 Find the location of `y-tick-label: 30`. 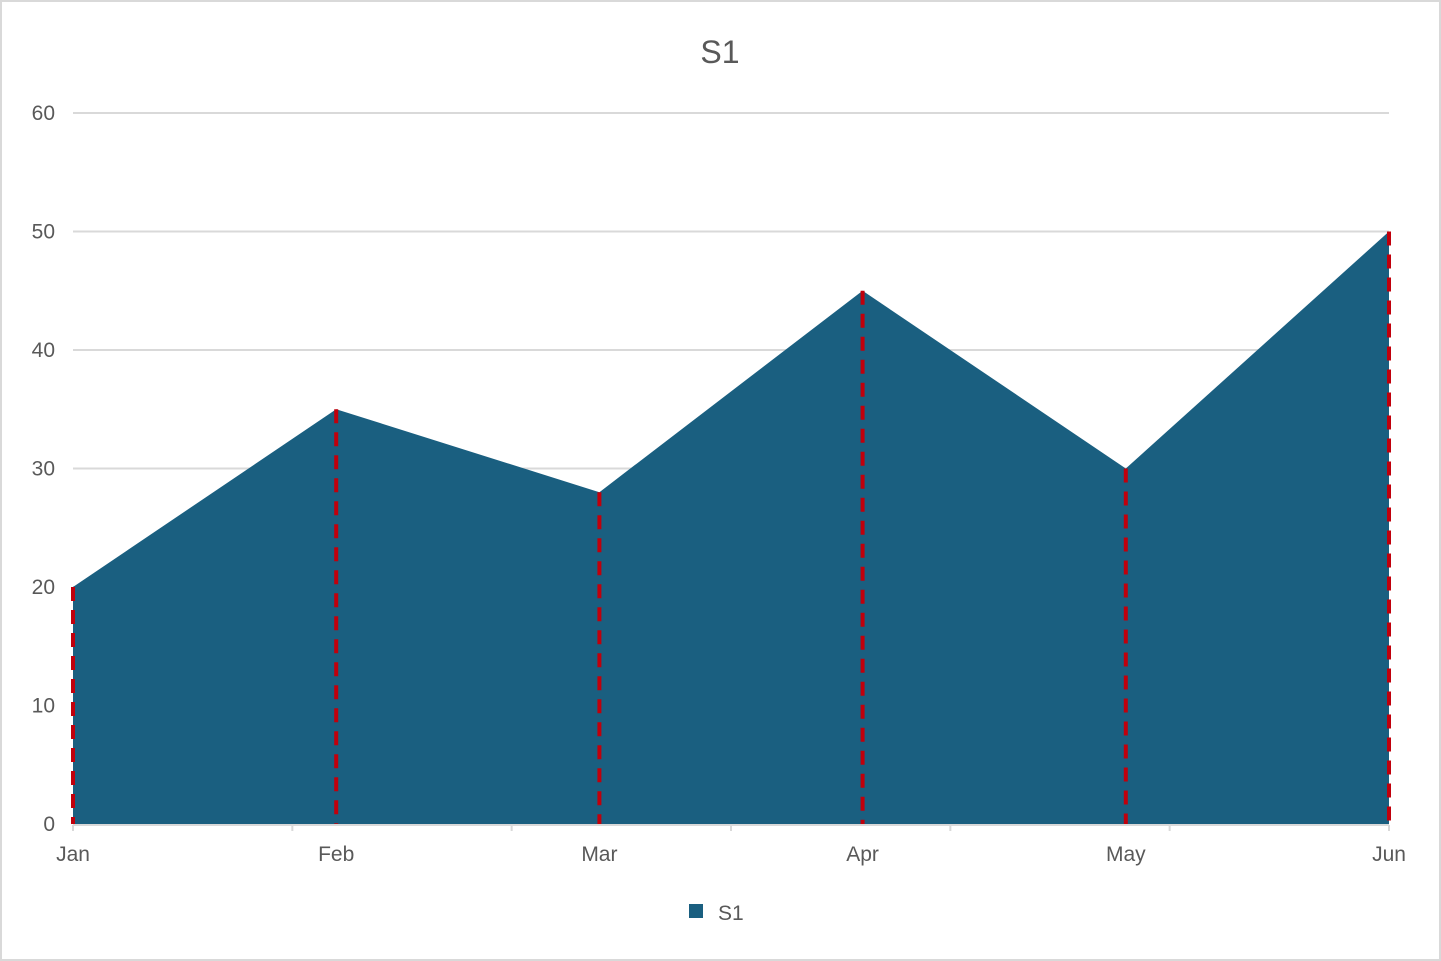

y-tick-label: 30 is located at coordinates (43, 469).